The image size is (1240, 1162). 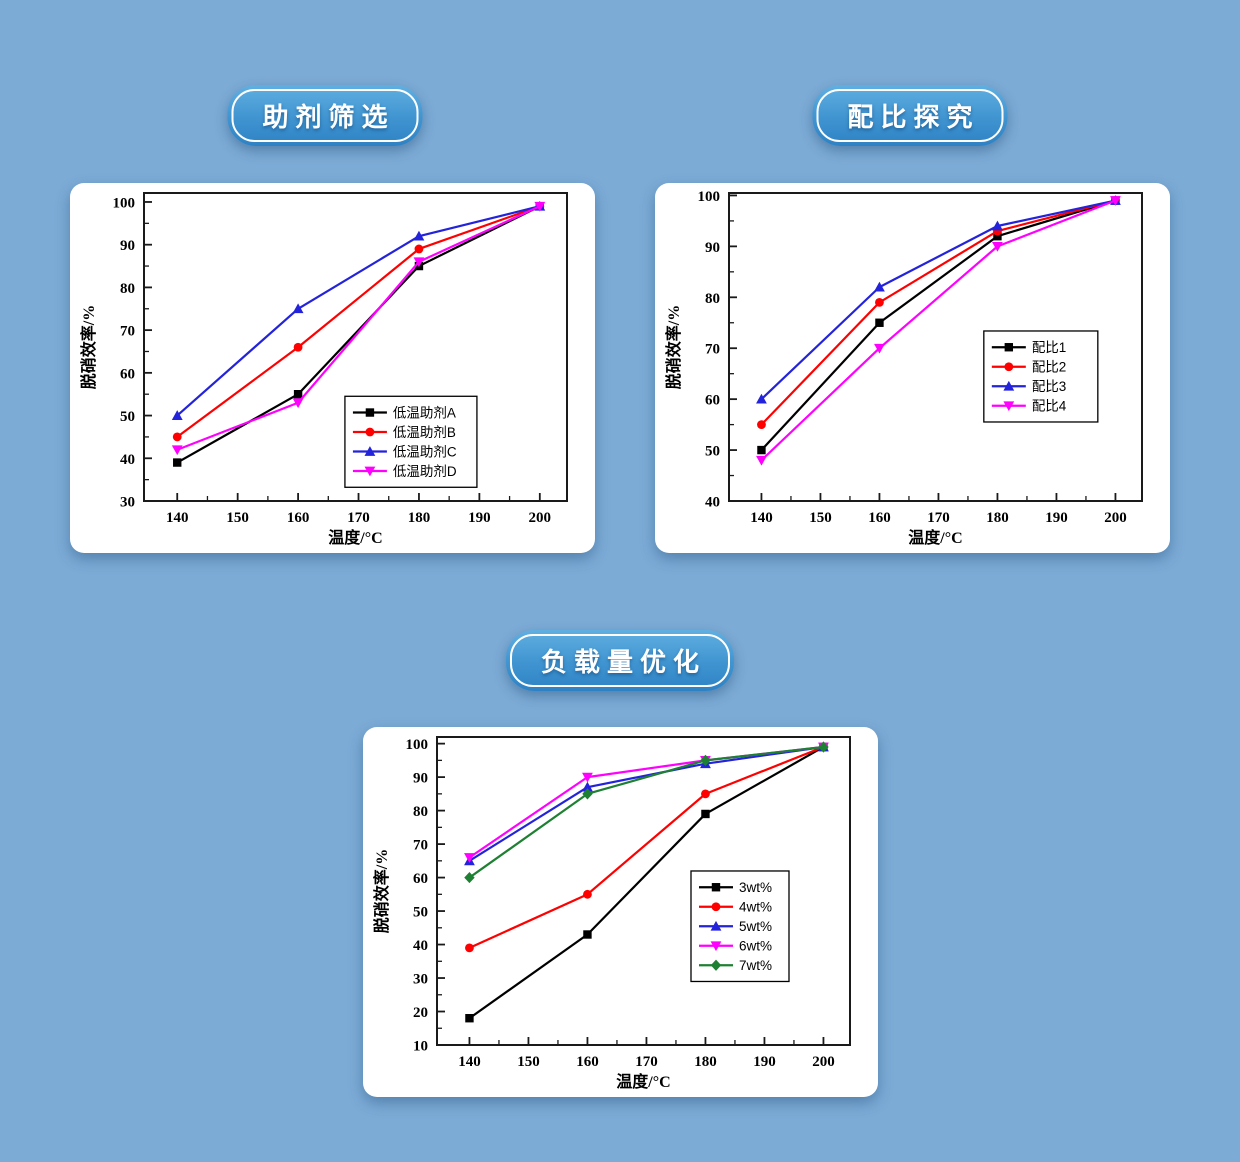 I want to click on legend-label: 低温助剂B, so click(x=424, y=432).